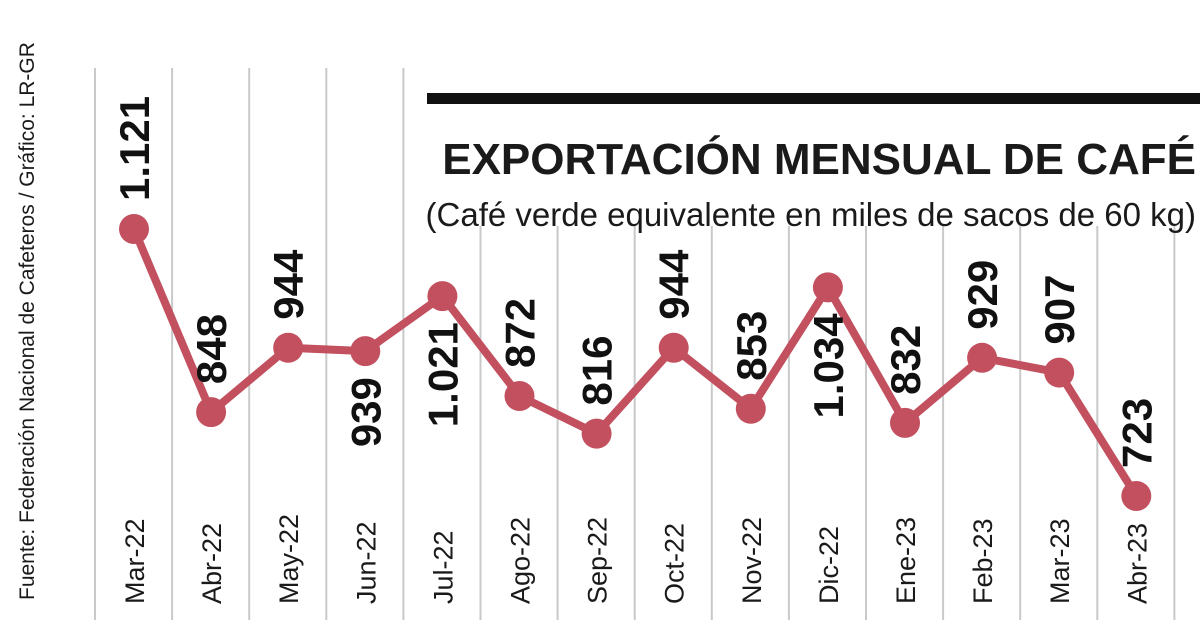  What do you see at coordinates (134, 148) in the screenshot?
I see `data-label: 1.121` at bounding box center [134, 148].